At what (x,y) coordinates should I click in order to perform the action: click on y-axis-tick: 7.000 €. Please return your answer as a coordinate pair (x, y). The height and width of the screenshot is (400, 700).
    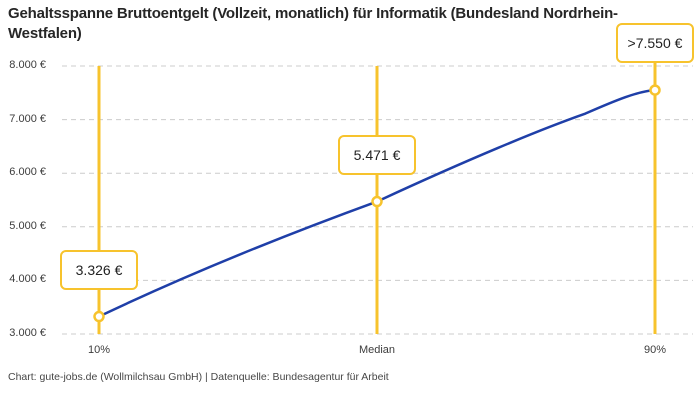
    Looking at the image, I should click on (27, 118).